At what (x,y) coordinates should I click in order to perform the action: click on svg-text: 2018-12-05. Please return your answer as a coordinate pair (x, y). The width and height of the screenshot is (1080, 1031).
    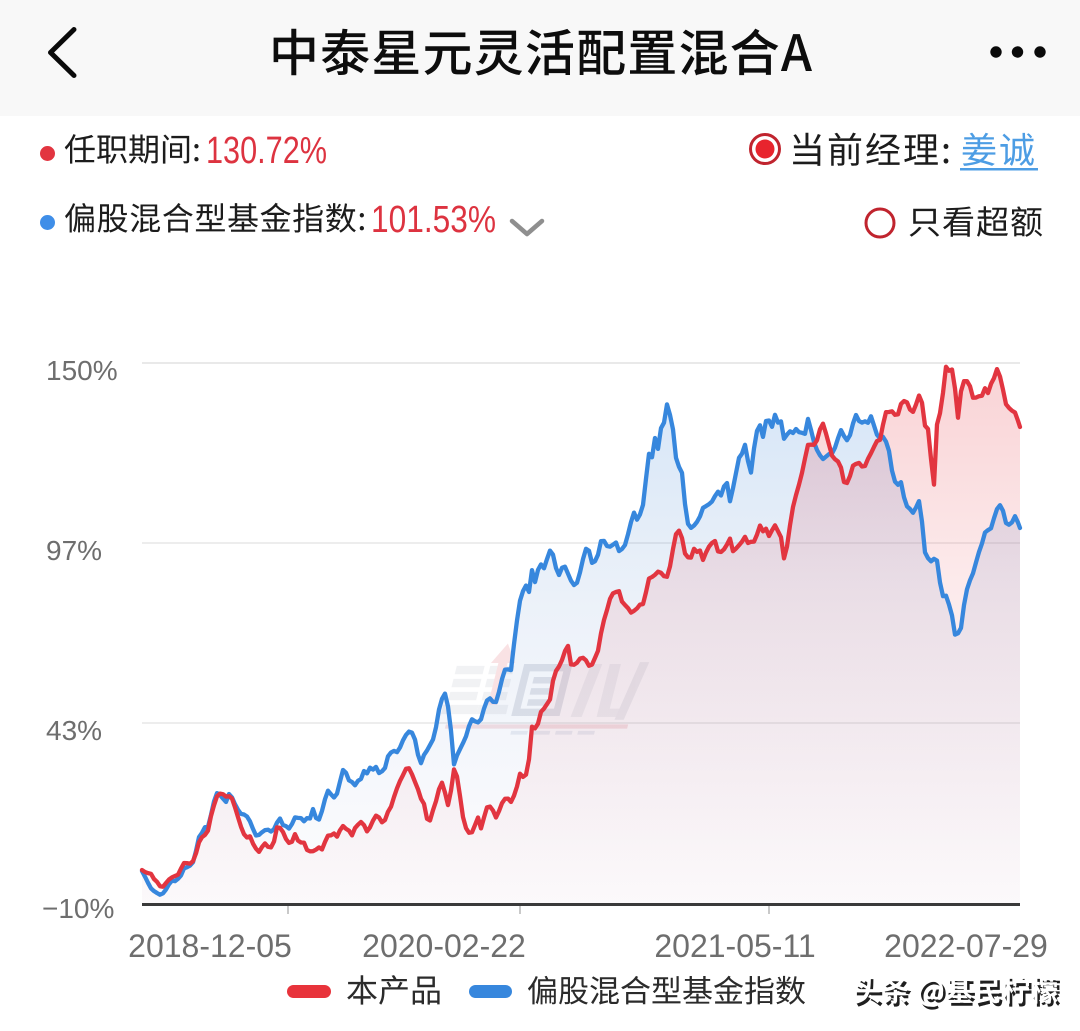
    Looking at the image, I should click on (210, 946).